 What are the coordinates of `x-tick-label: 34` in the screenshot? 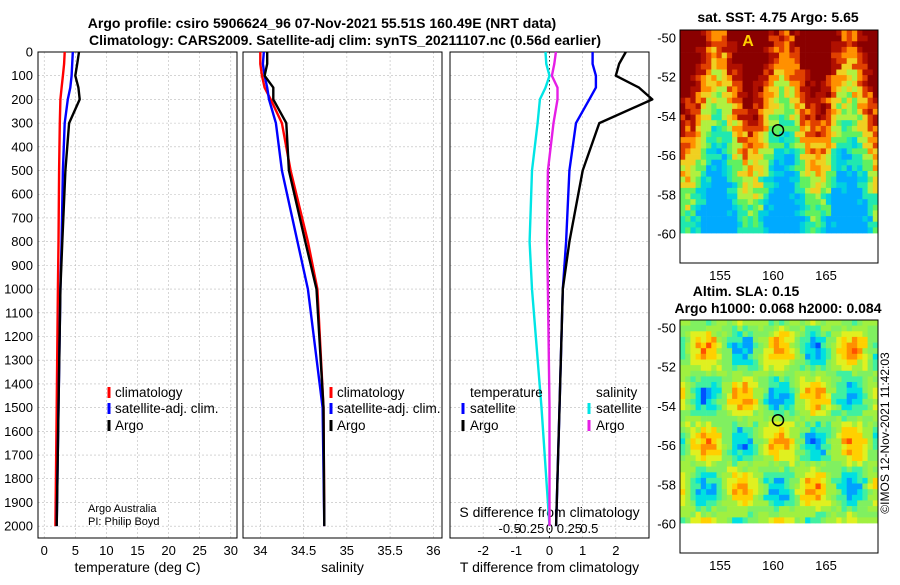 It's located at (260, 550).